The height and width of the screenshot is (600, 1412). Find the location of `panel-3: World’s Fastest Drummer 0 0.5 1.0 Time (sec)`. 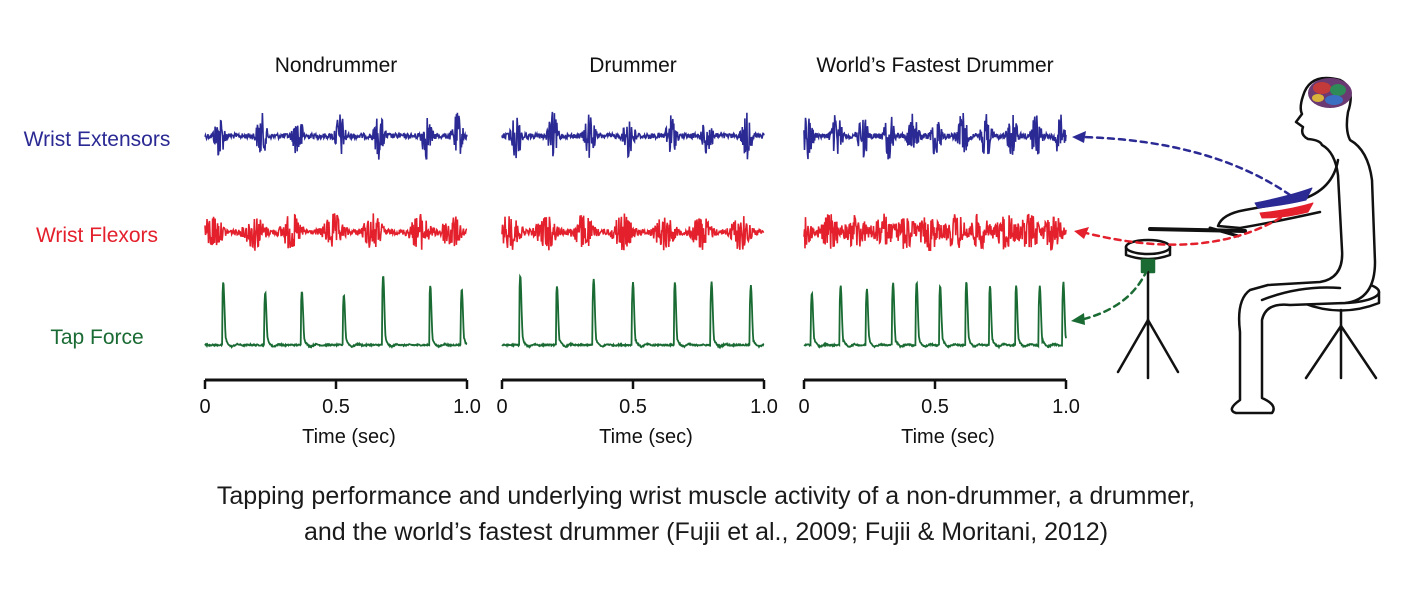

panel-3: World’s Fastest Drummer 0 0.5 1.0 Time (sec) is located at coordinates (938, 251).